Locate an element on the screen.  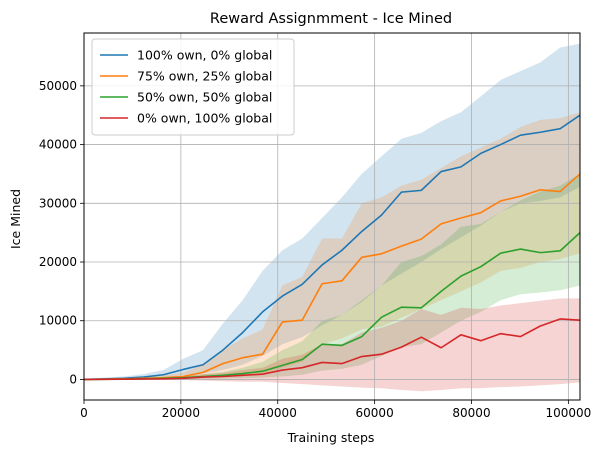
y-tick-label: 40000 is located at coordinates (58, 145).